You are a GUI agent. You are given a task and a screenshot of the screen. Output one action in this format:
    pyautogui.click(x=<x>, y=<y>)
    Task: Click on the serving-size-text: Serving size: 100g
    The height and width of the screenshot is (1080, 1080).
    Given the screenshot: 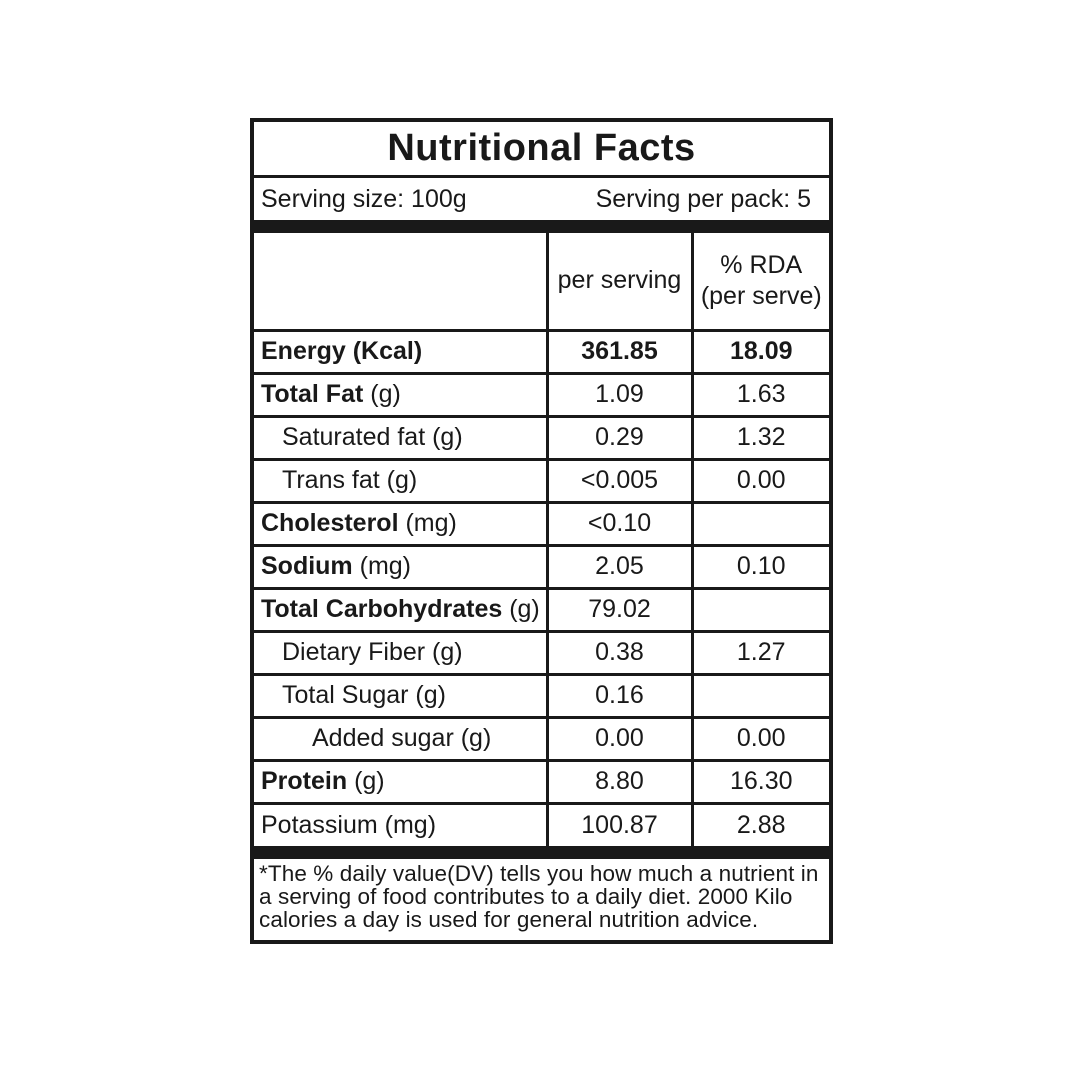 What is the action you would take?
    pyautogui.click(x=364, y=198)
    